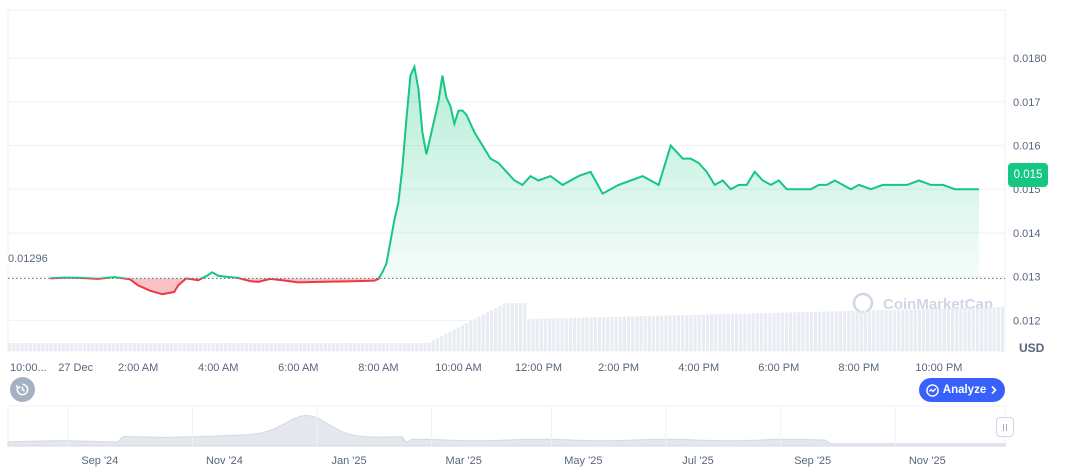 The width and height of the screenshot is (1072, 470). I want to click on history-button, so click(22, 389).